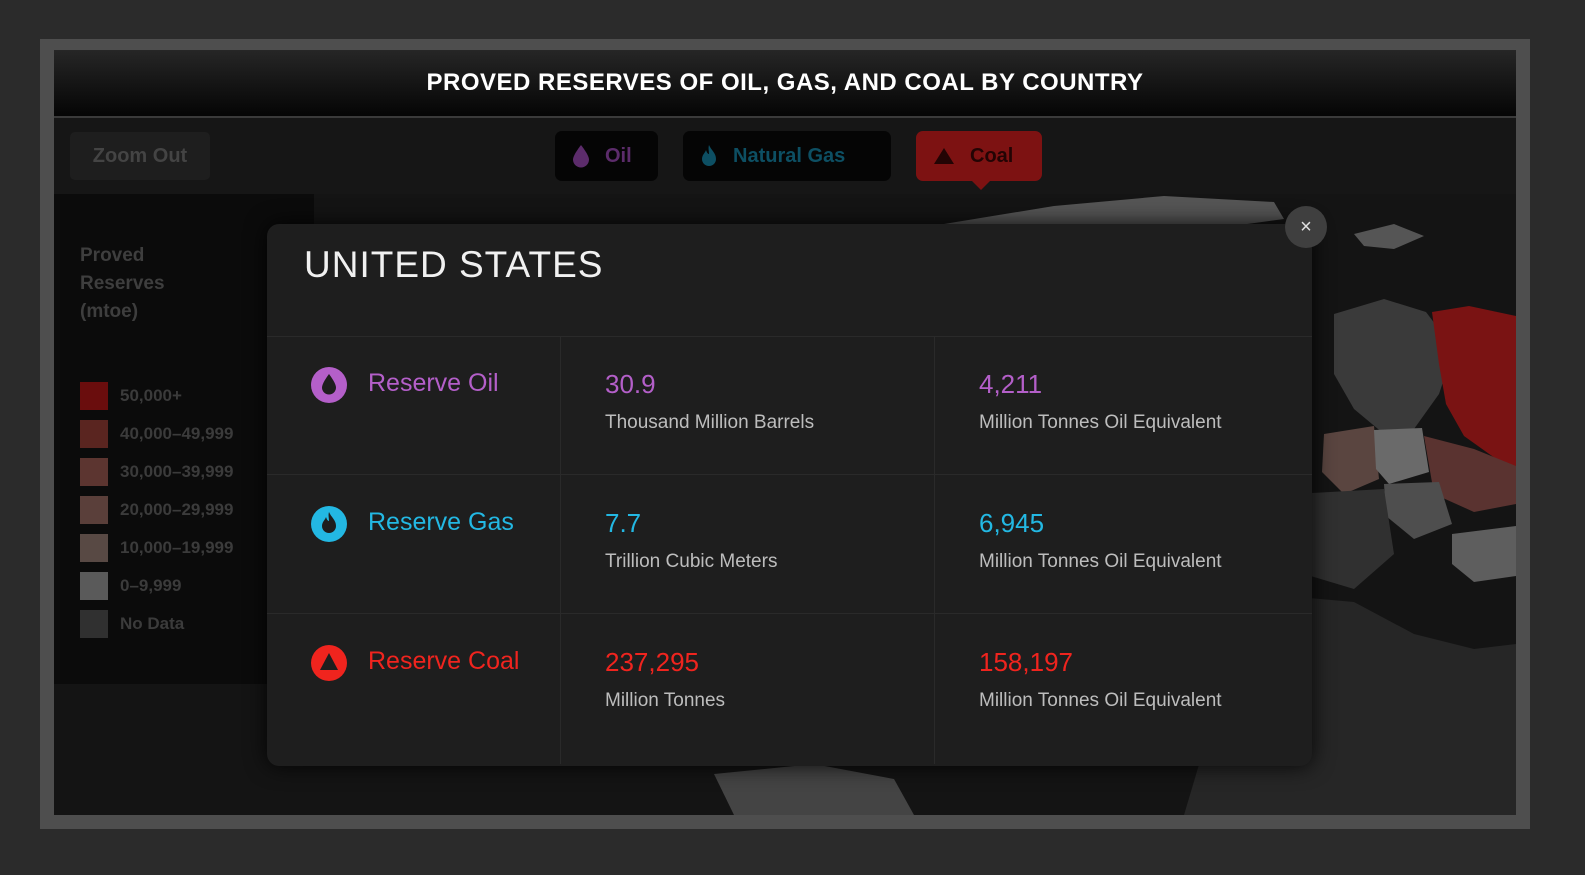 This screenshot has height=875, width=1585. What do you see at coordinates (789, 155) in the screenshot?
I see `natural-gas-layer-label: Natural Gas` at bounding box center [789, 155].